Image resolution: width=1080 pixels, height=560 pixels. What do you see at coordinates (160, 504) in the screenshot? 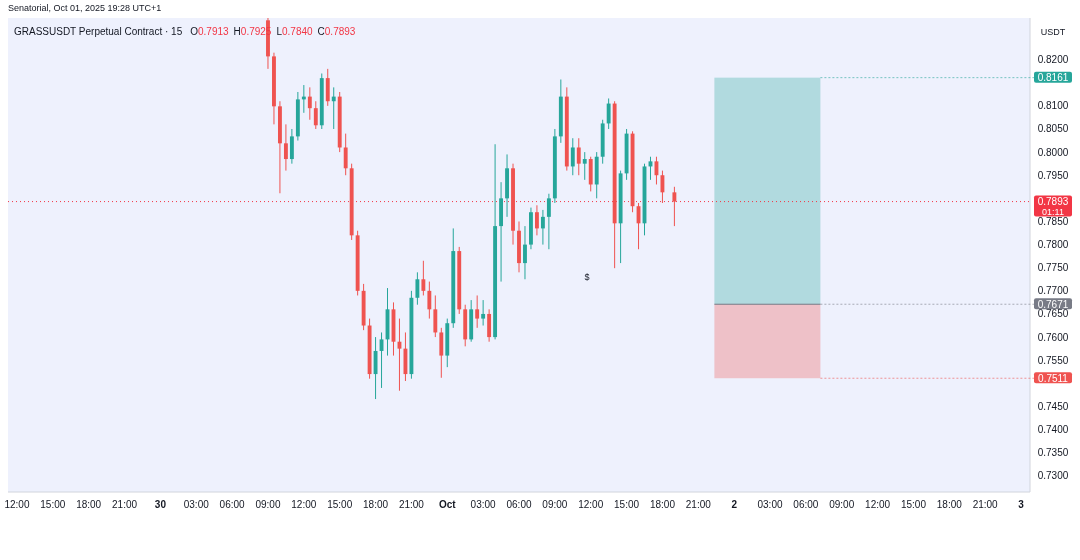
I see `x-tick-label: 30` at bounding box center [160, 504].